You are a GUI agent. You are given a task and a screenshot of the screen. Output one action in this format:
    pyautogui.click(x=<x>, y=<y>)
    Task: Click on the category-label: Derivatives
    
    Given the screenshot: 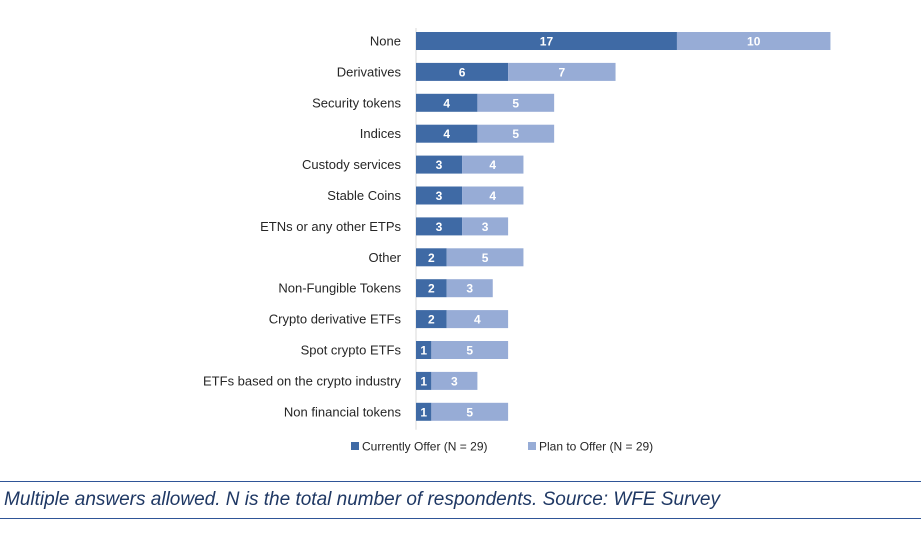 What is the action you would take?
    pyautogui.click(x=369, y=71)
    